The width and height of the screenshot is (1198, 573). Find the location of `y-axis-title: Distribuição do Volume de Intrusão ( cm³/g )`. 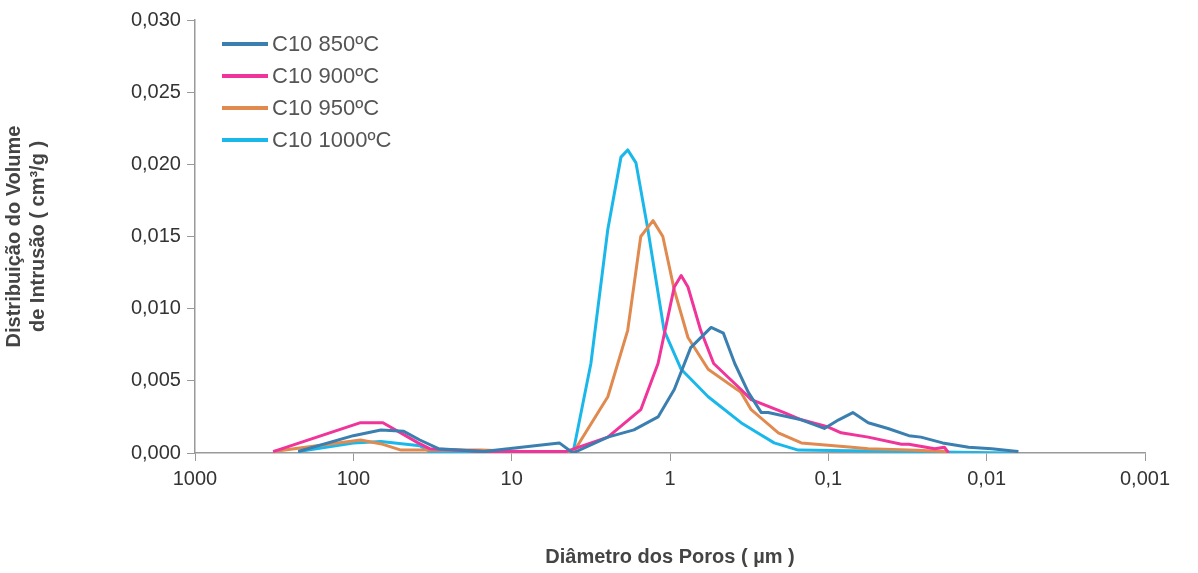

y-axis-title: Distribuição do Volume de Intrusão ( cm³/g ) is located at coordinates (24, 236).